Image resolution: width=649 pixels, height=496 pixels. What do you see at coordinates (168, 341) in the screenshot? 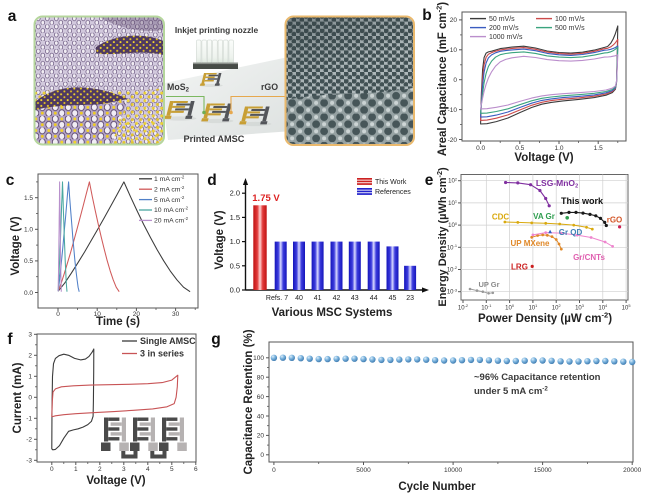
I see `svg-text: Single AMSC` at bounding box center [168, 341].